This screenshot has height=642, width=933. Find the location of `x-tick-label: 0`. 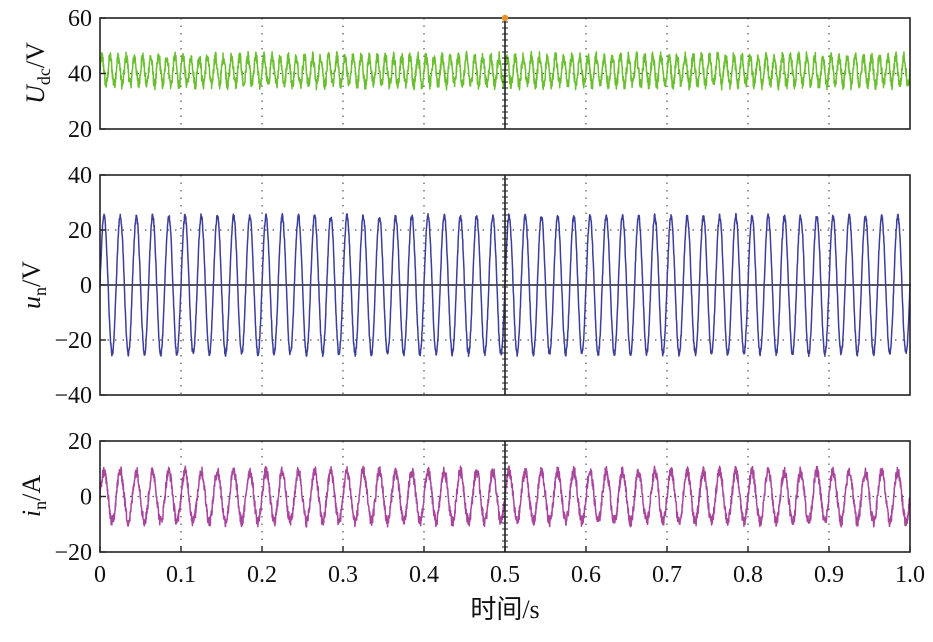

x-tick-label: 0 is located at coordinates (100, 575).